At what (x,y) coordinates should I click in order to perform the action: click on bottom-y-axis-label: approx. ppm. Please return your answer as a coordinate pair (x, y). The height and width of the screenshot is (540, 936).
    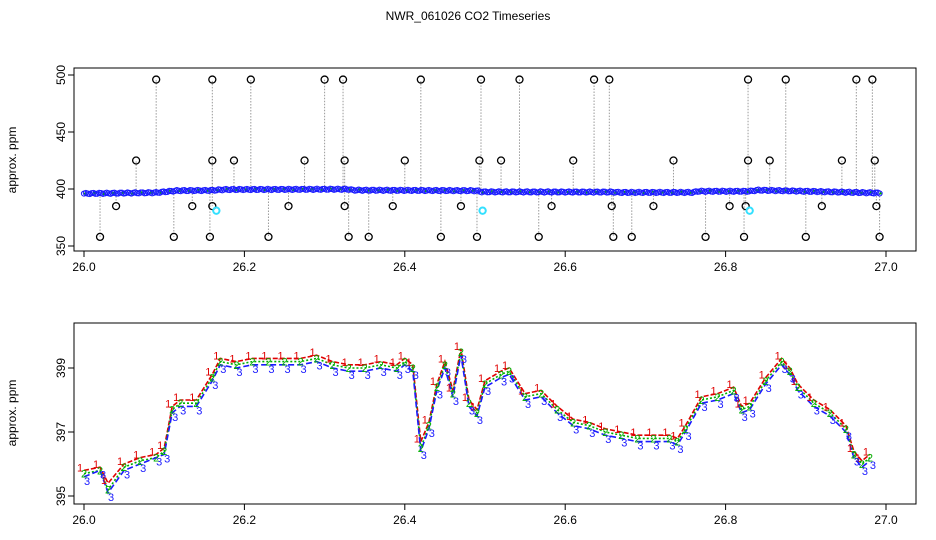
    Looking at the image, I should click on (12, 413).